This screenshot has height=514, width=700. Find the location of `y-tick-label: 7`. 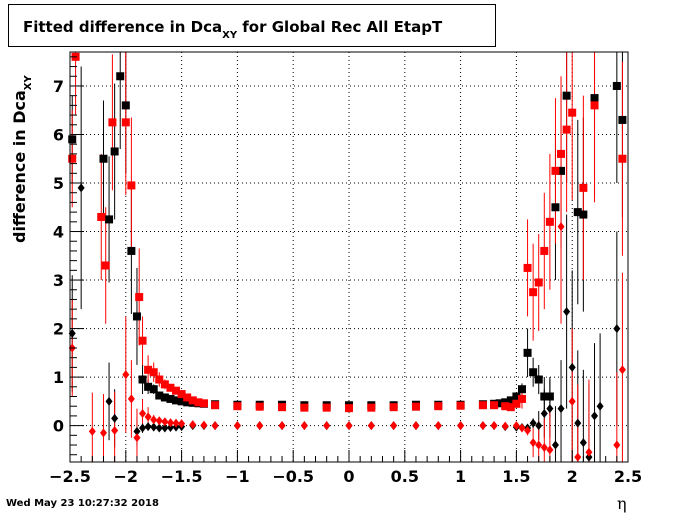

y-tick-label: 7 is located at coordinates (58, 86).